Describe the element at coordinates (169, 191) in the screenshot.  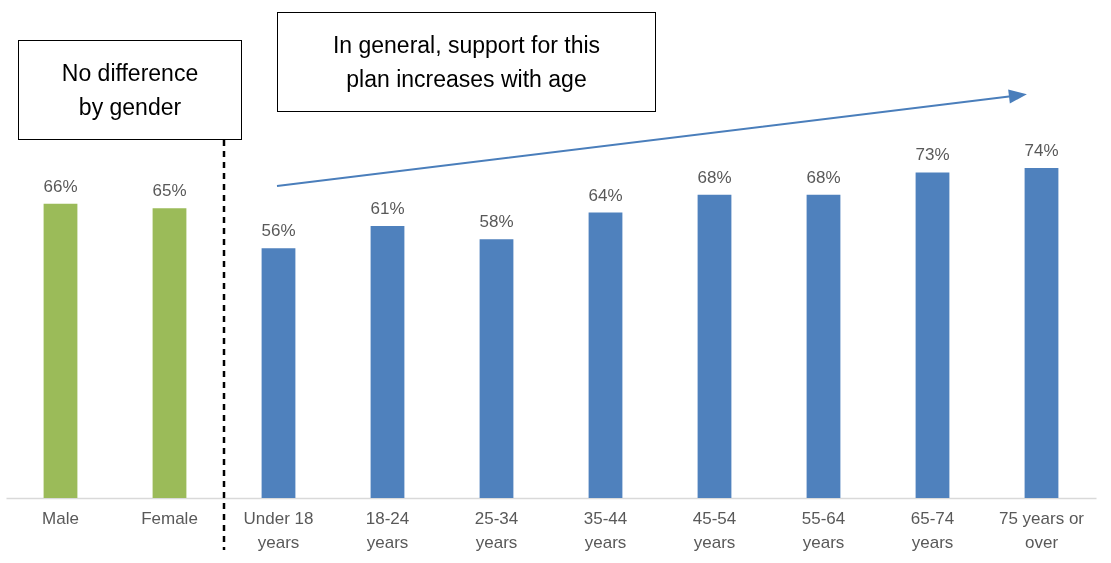
I see `data-label: 65%` at that location.